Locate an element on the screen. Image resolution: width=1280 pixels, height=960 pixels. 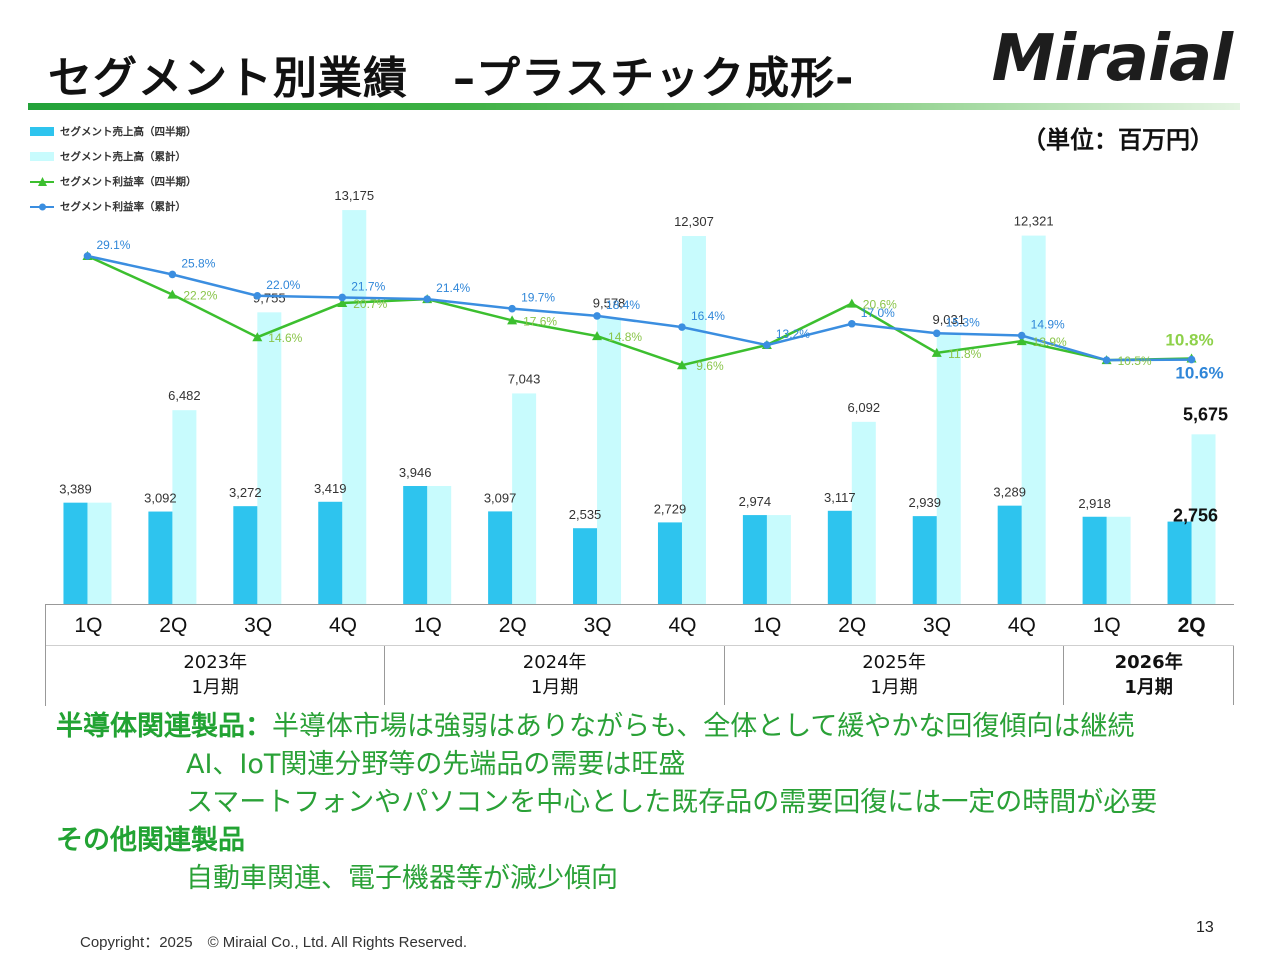
label-quarter-rate: 14.6% is located at coordinates (285, 338).